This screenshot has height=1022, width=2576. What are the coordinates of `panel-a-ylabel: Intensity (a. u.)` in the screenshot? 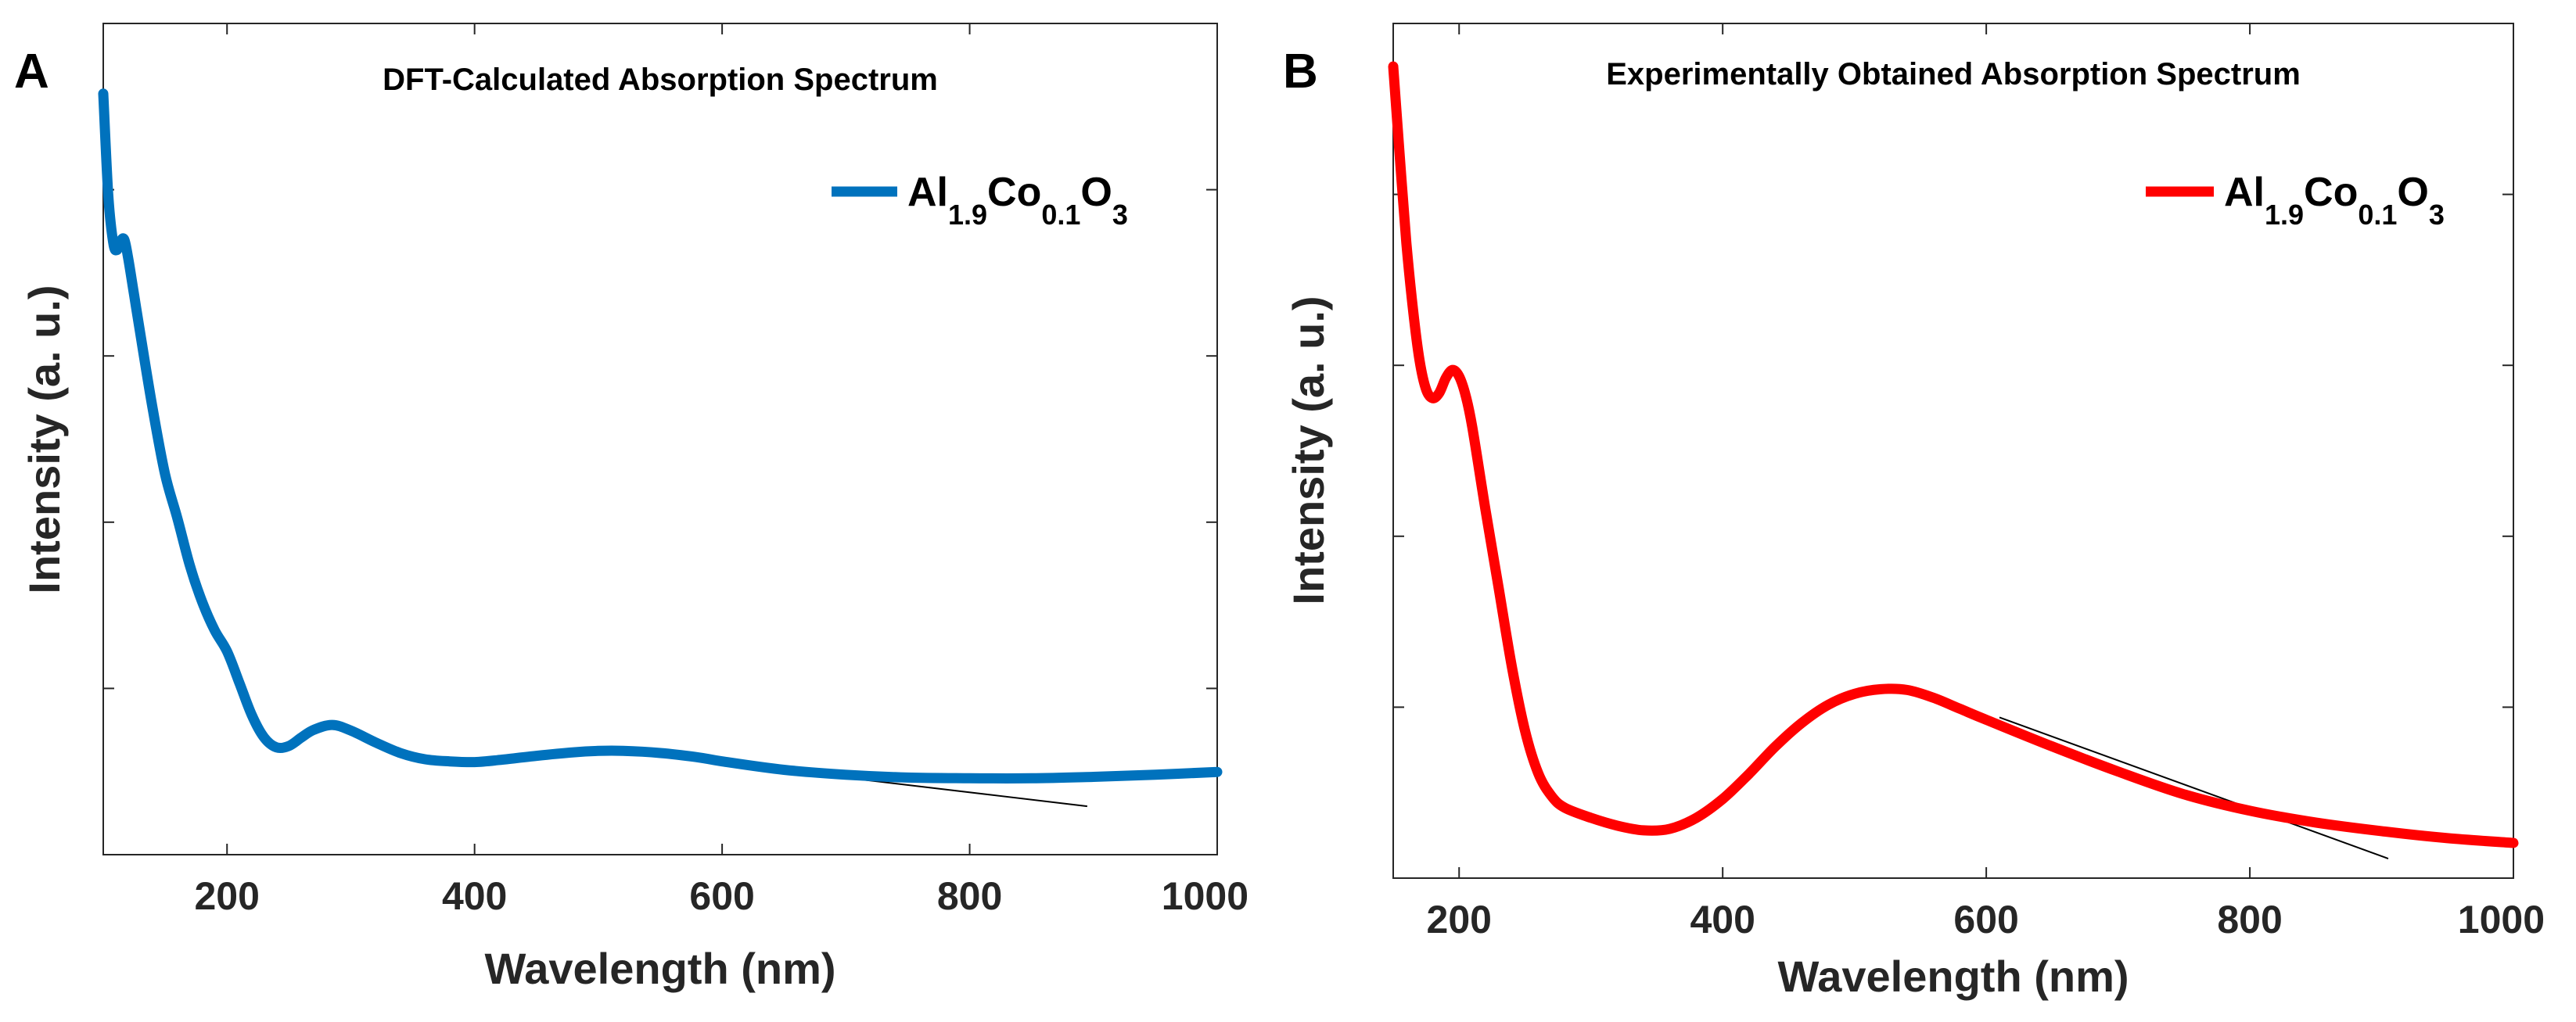 It's located at (44, 439).